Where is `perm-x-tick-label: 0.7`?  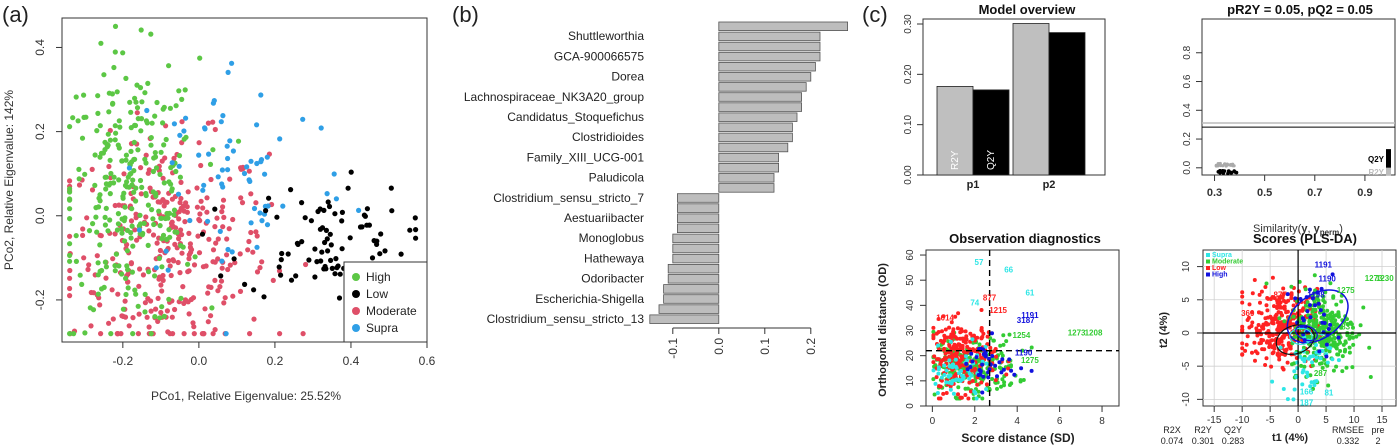 perm-x-tick-label: 0.7 is located at coordinates (1314, 193).